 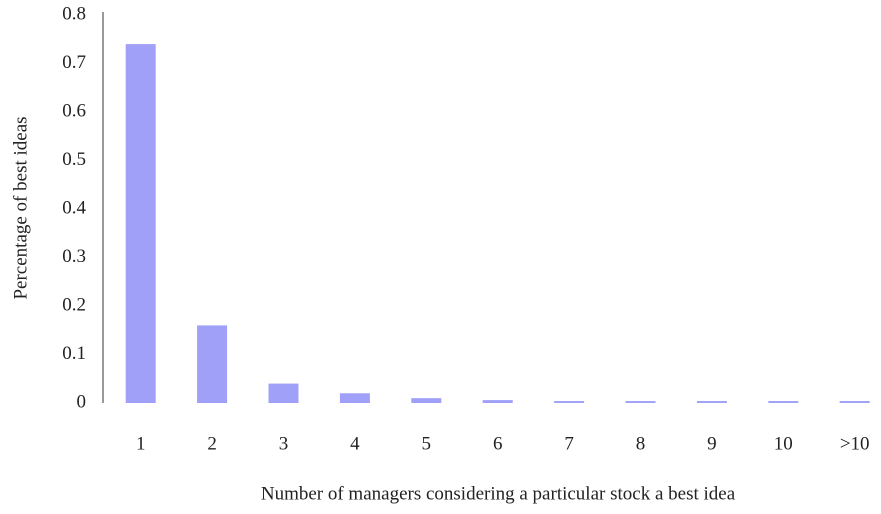 What do you see at coordinates (74, 62) in the screenshot?
I see `y-tick-label: 0.7` at bounding box center [74, 62].